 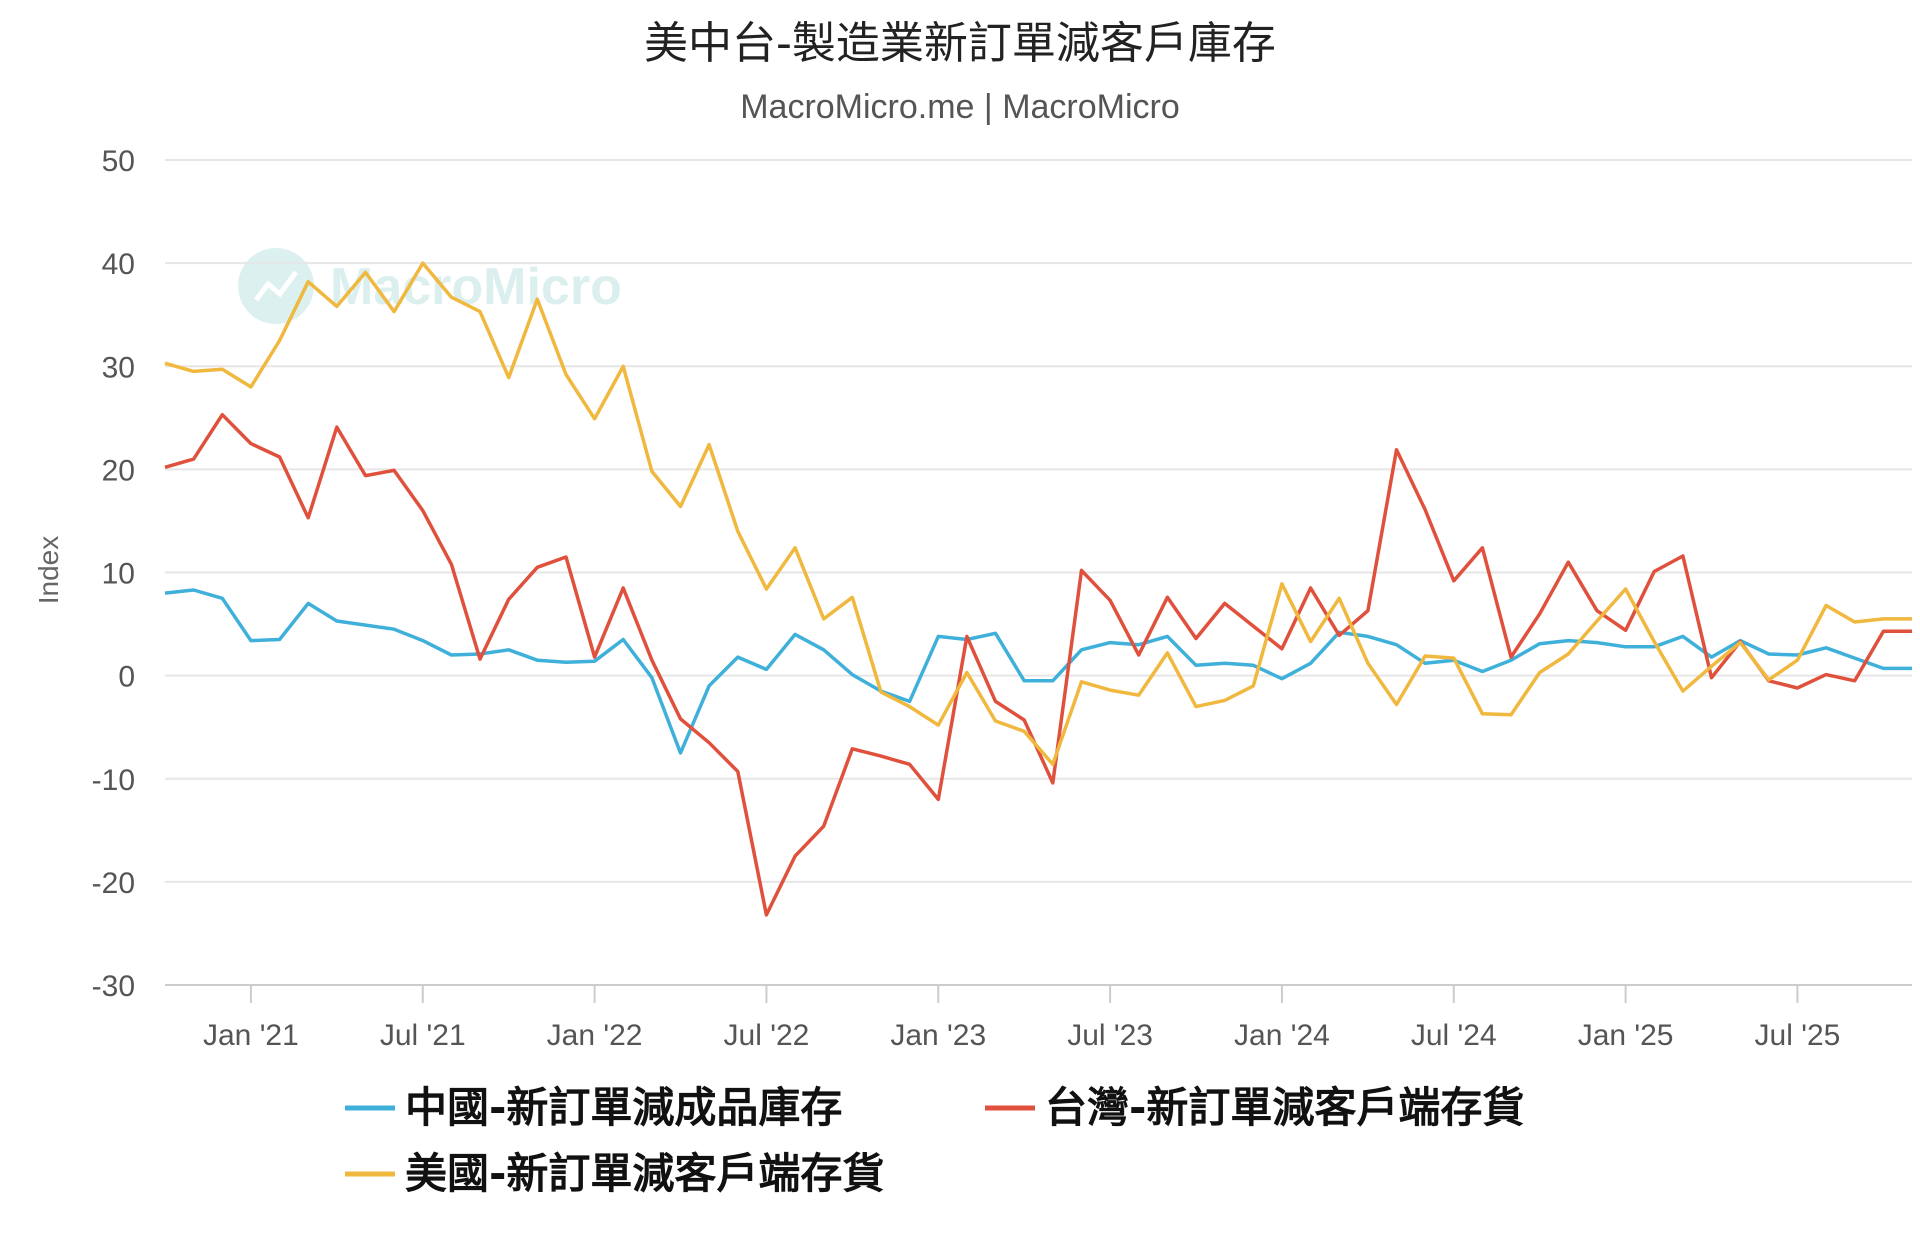 What do you see at coordinates (126, 677) in the screenshot?
I see `y-tick-label: 0` at bounding box center [126, 677].